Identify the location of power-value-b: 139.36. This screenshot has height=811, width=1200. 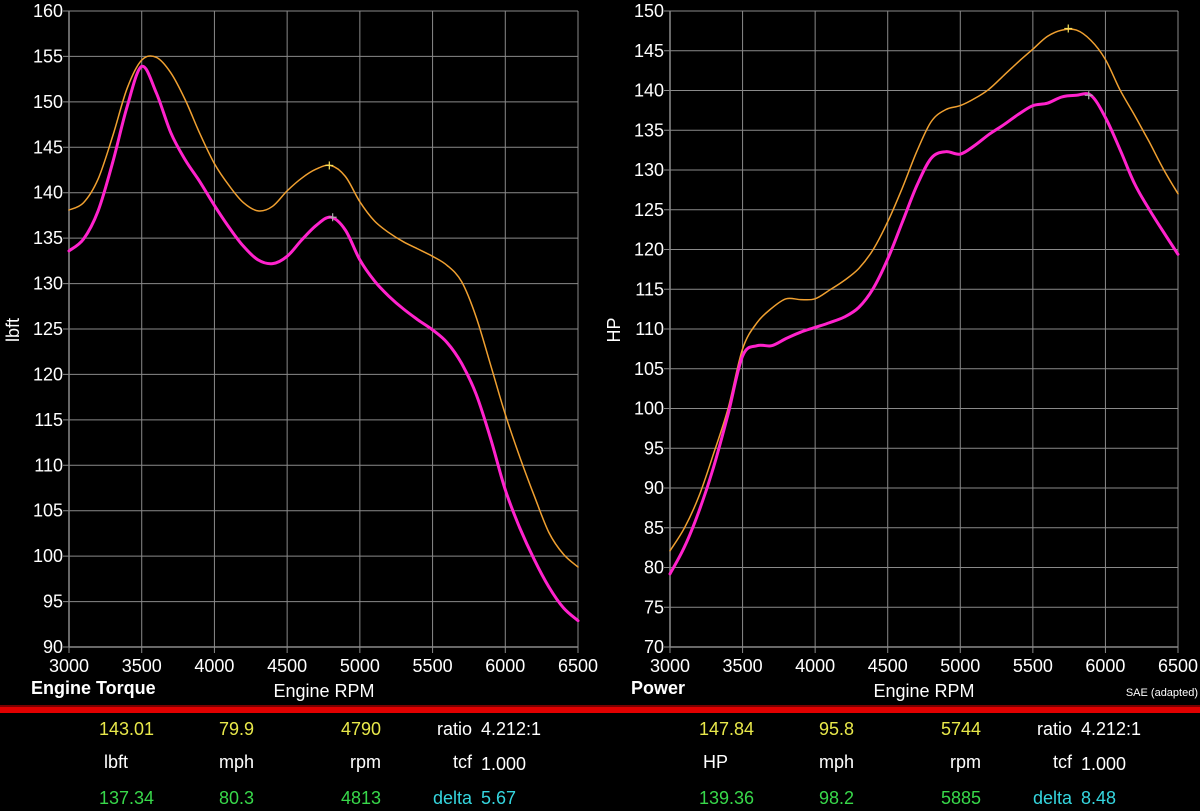
(726, 798).